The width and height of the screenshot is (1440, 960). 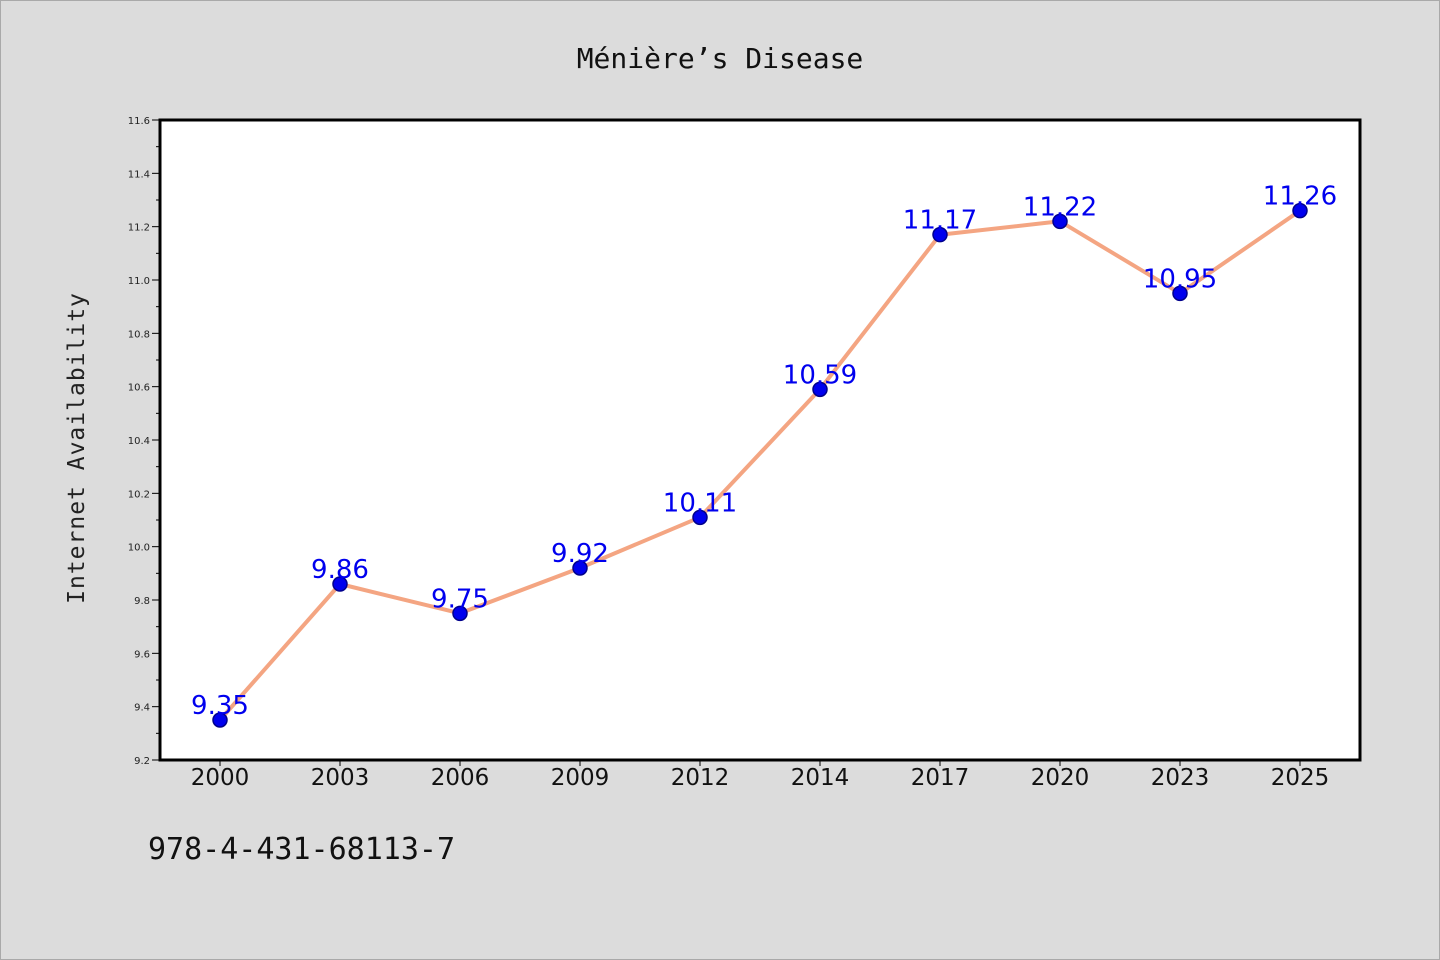 What do you see at coordinates (1300, 778) in the screenshot?
I see `x-tick-label: 2025` at bounding box center [1300, 778].